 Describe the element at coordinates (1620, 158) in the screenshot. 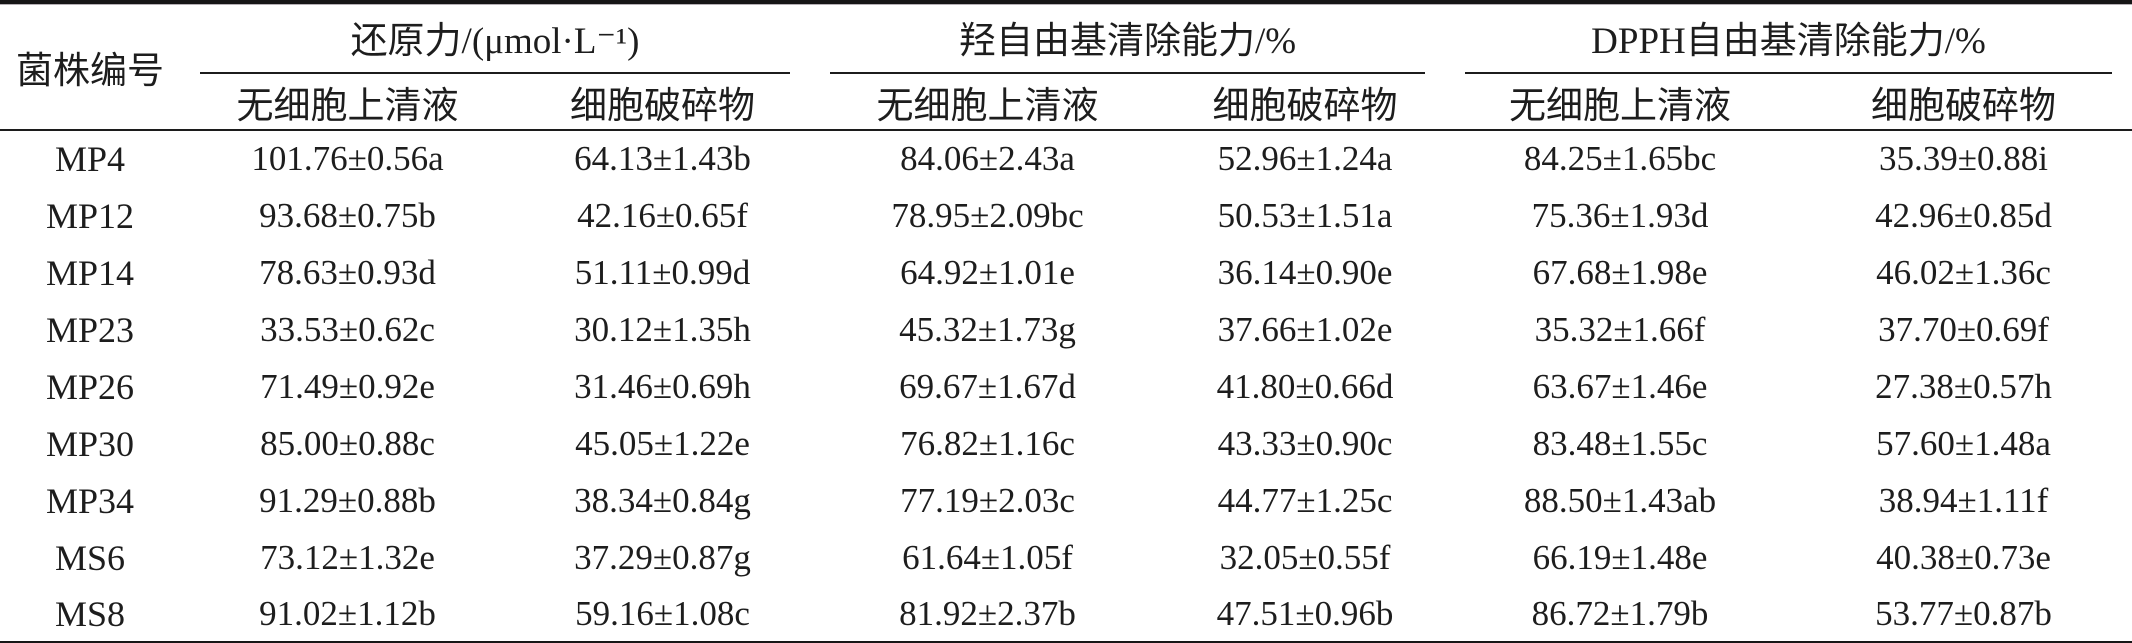

I see `value-cell: 84.25±1.65bc` at that location.